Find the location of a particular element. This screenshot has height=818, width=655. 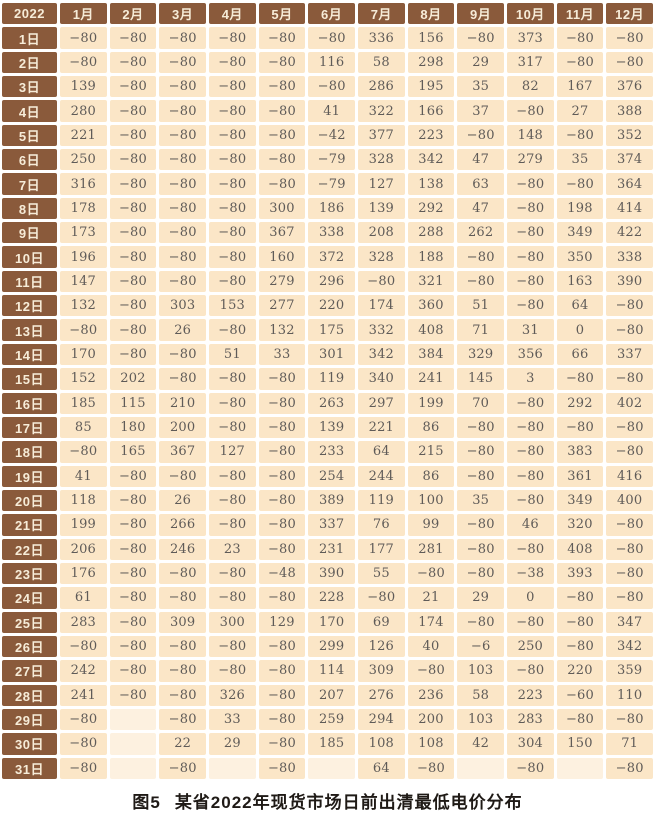

day-header-cell: 25日 is located at coordinates (29, 622).